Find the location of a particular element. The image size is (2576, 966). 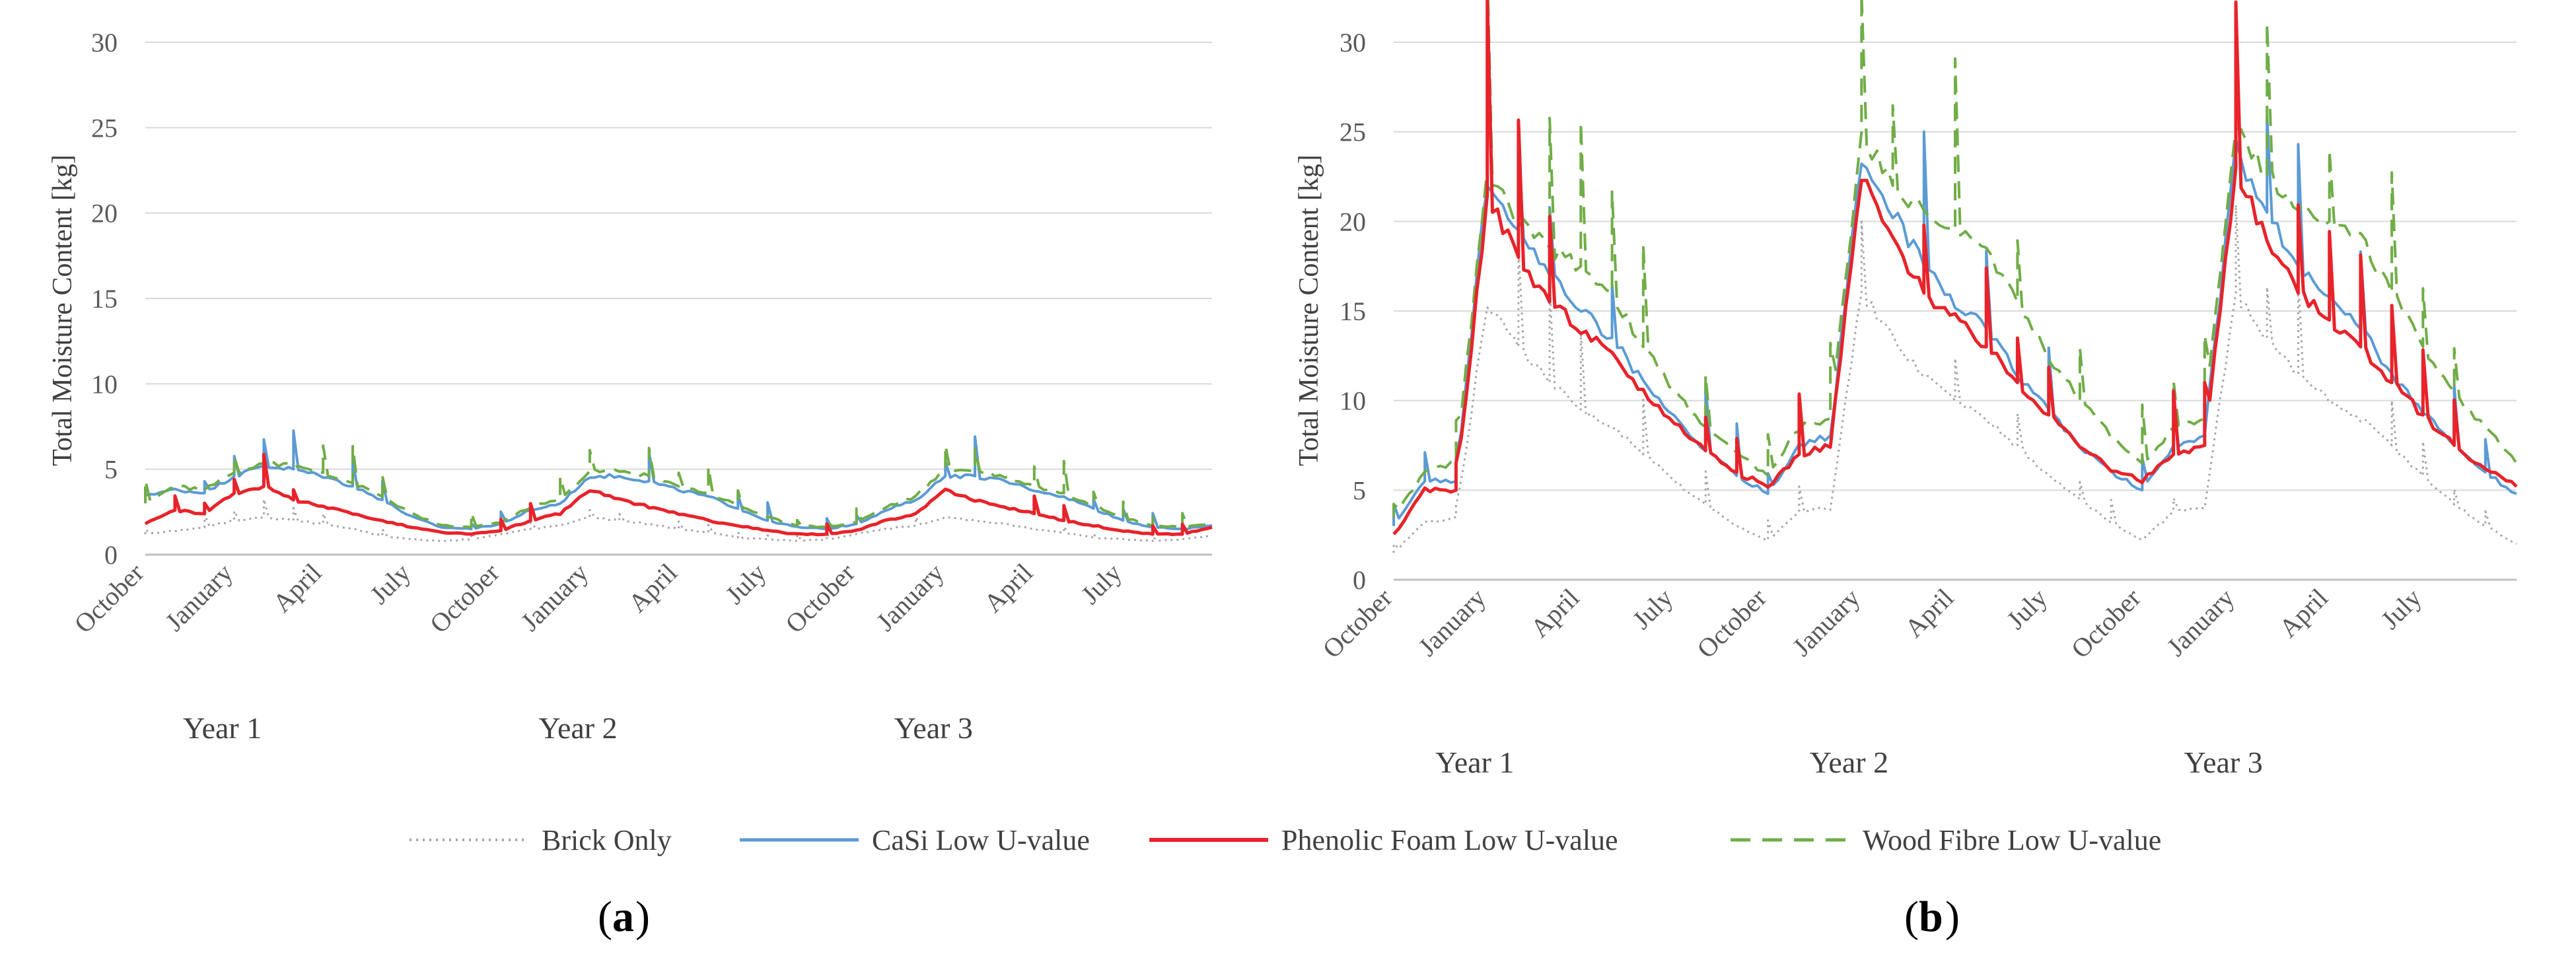

caption-a-letter: a is located at coordinates (623, 917).